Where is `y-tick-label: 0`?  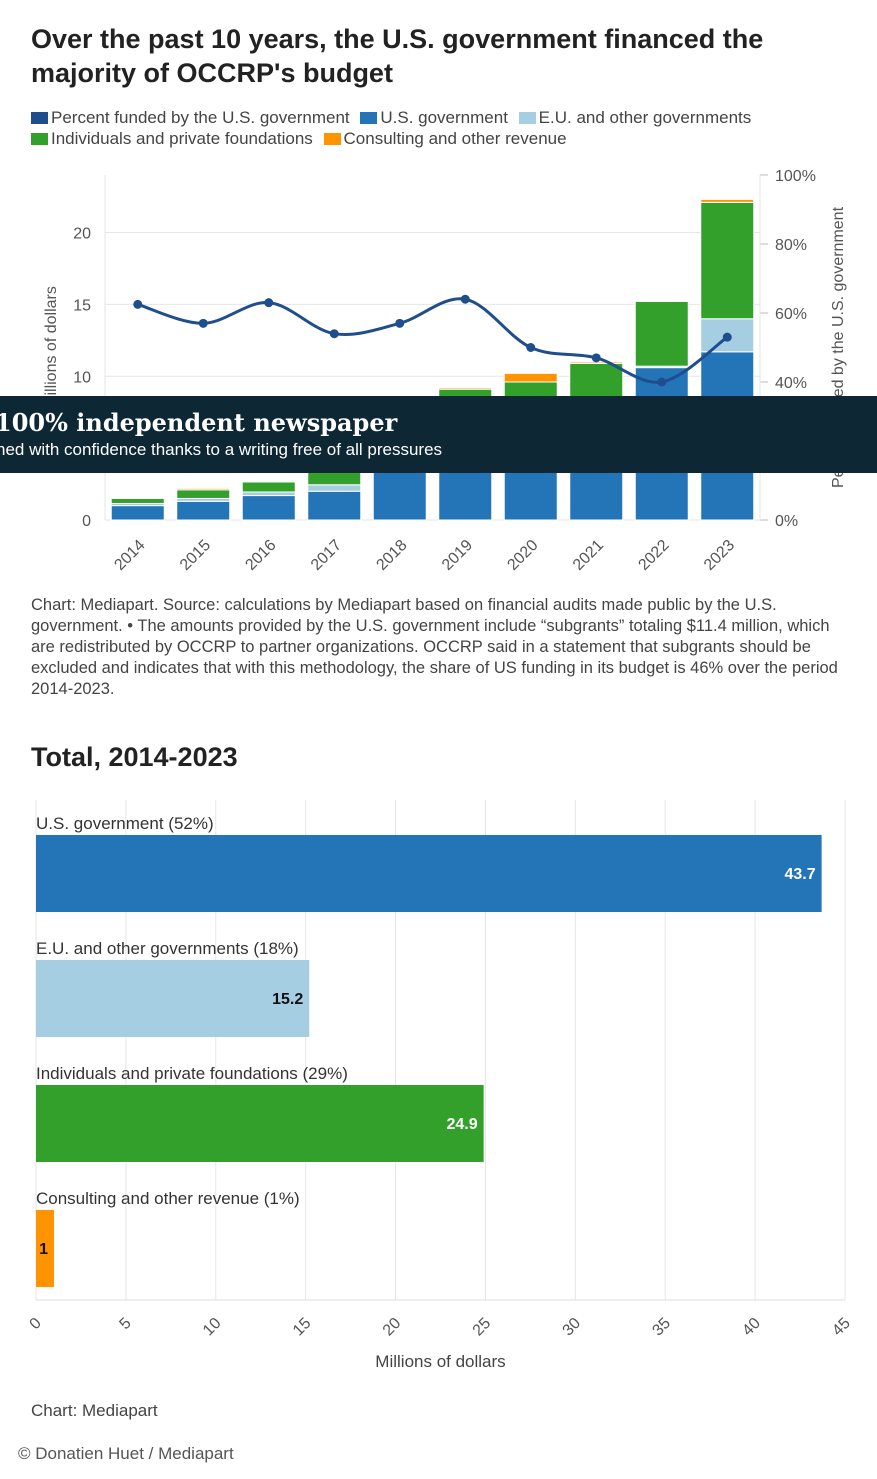 y-tick-label: 0 is located at coordinates (86, 521).